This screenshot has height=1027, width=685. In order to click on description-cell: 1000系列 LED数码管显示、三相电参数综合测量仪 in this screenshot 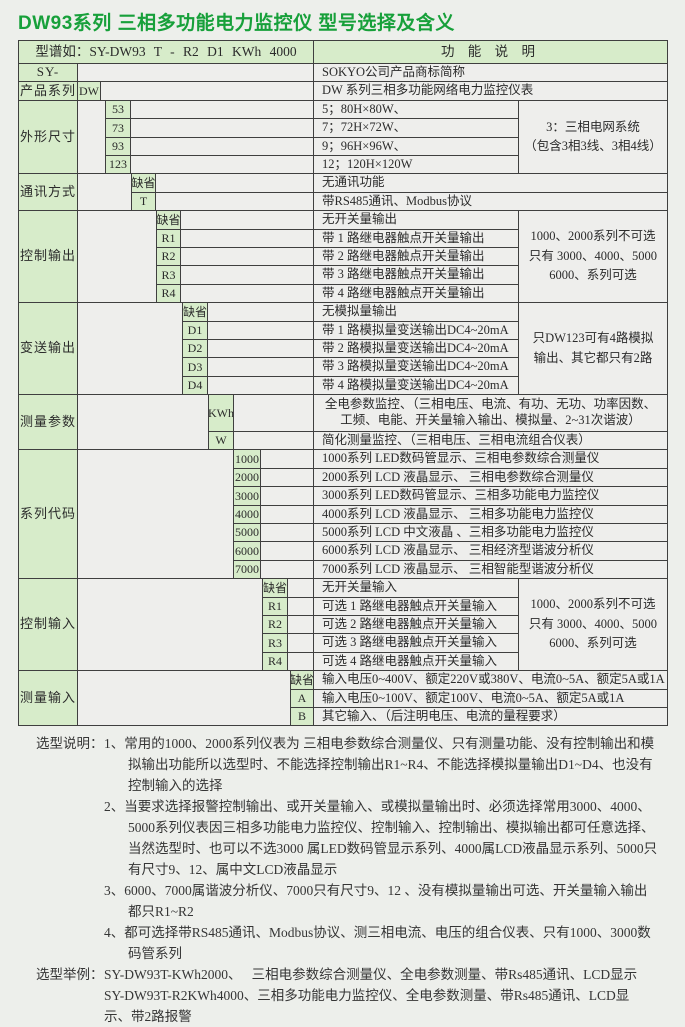, I will do `click(490, 459)`.